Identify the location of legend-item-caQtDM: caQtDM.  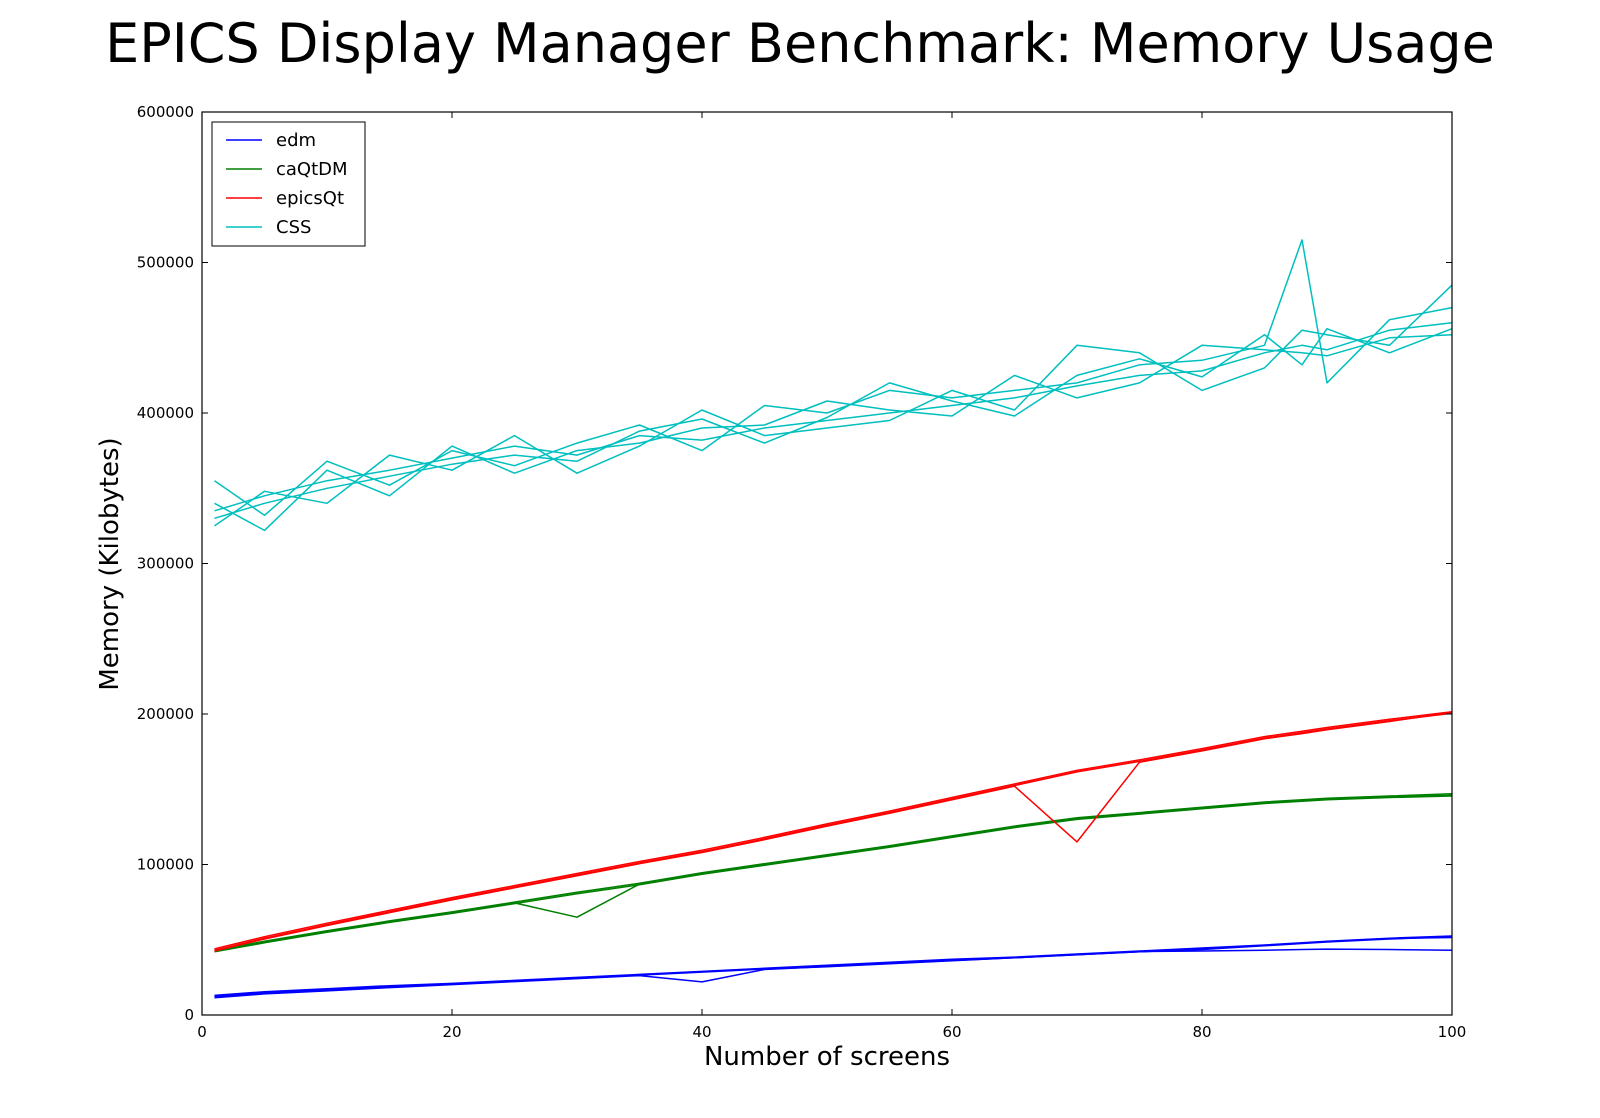
(287, 169).